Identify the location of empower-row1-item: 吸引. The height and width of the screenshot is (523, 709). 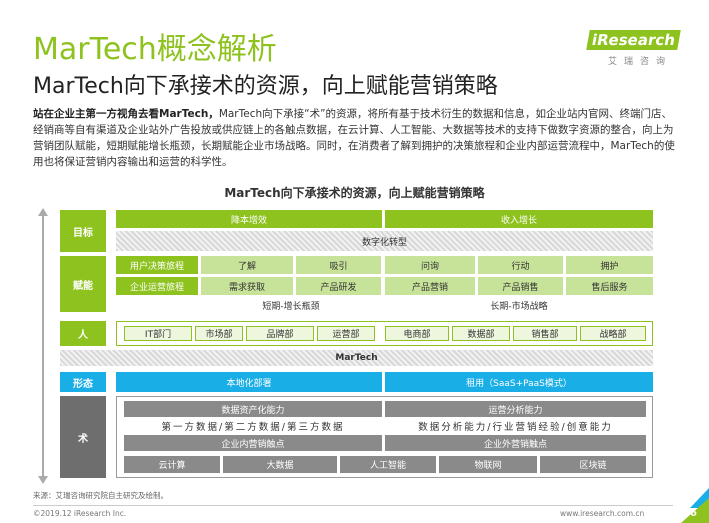
(338, 265).